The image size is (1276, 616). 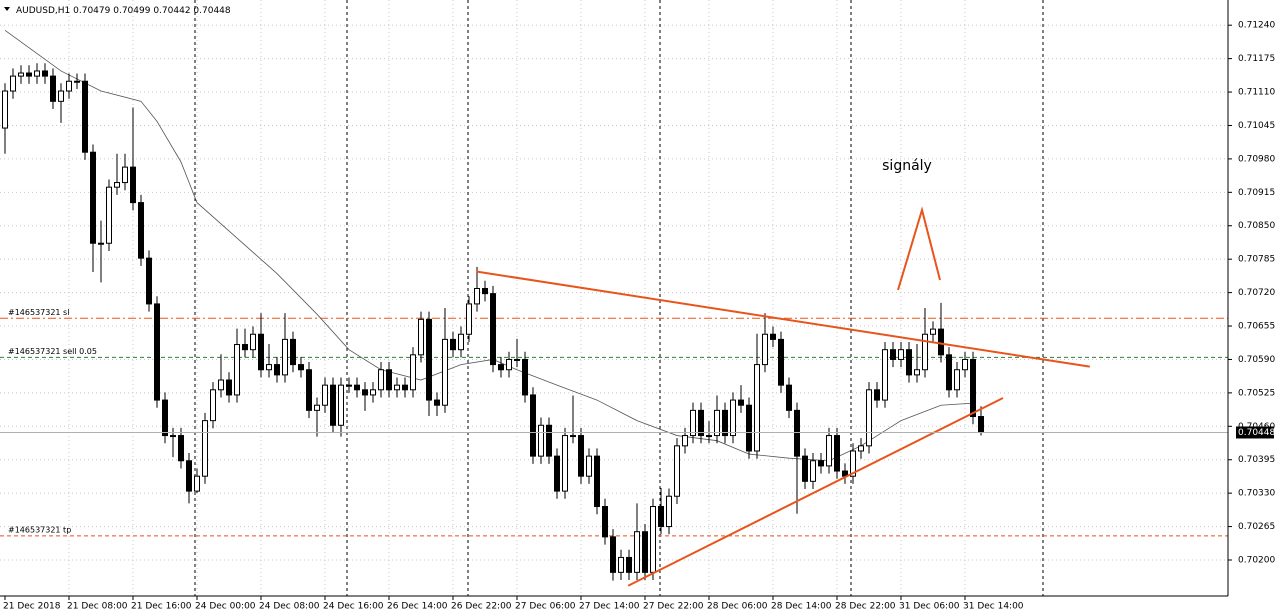 I want to click on x-tick-label: 21 Dec 2018, so click(x=32, y=607).